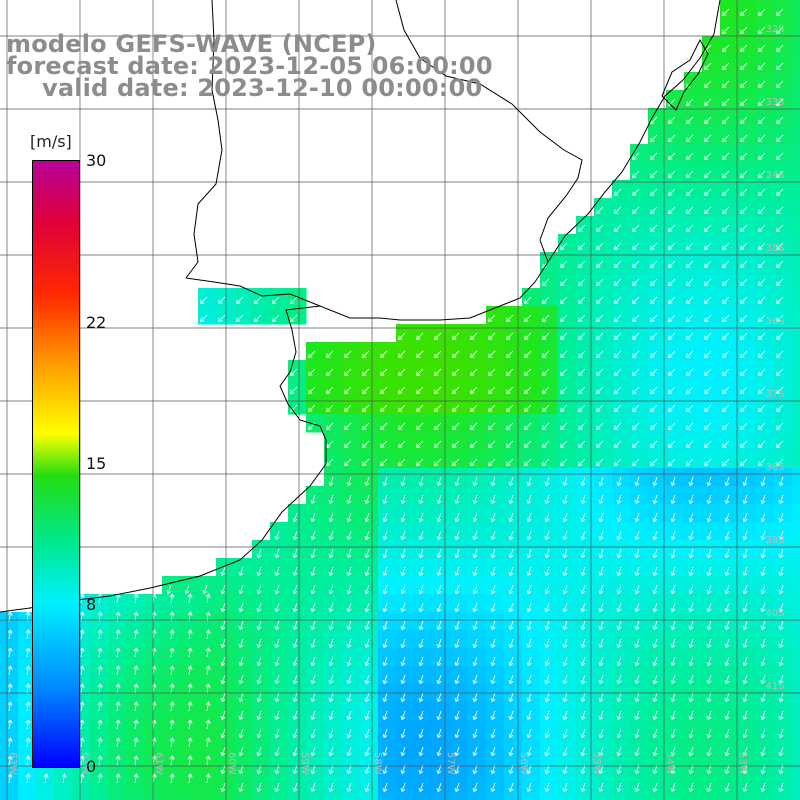 The height and width of the screenshot is (800, 800). Describe the element at coordinates (489, 131) in the screenshot. I see `brazil-border` at that location.